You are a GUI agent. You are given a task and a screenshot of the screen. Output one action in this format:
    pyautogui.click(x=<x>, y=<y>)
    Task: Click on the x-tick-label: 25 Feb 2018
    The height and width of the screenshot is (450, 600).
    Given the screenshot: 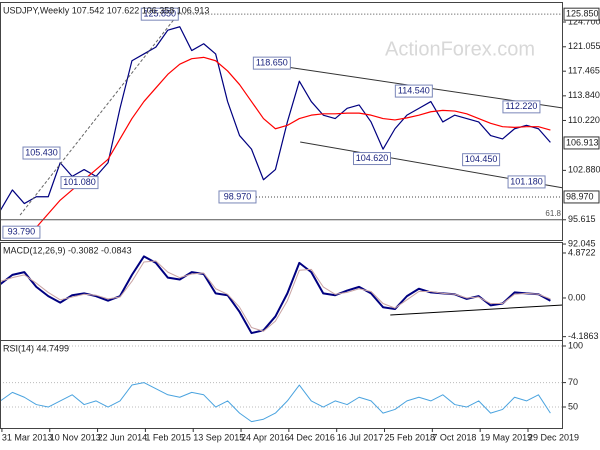 What is the action you would take?
    pyautogui.click(x=410, y=437)
    